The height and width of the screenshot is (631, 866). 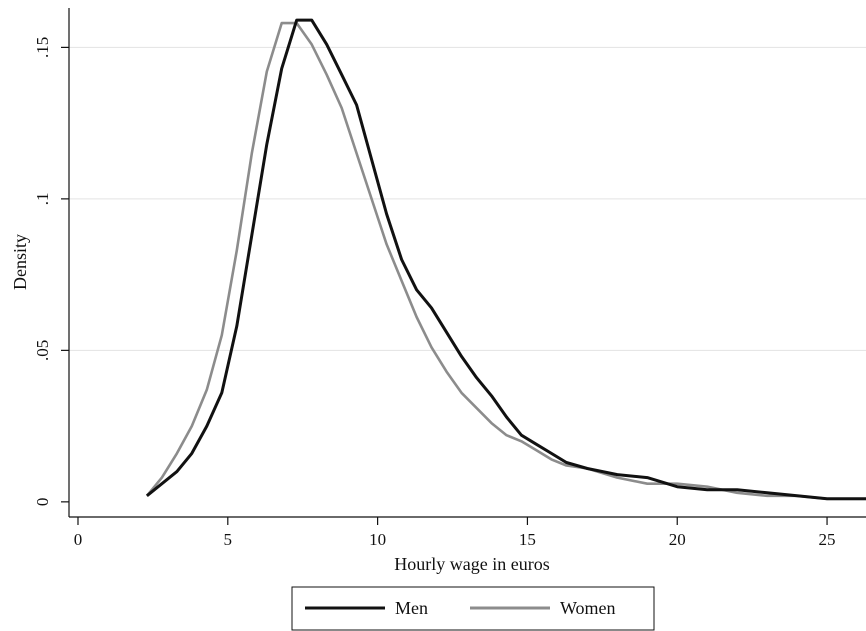 I want to click on x-axis-title: Hourly wage in euros, so click(x=471, y=564).